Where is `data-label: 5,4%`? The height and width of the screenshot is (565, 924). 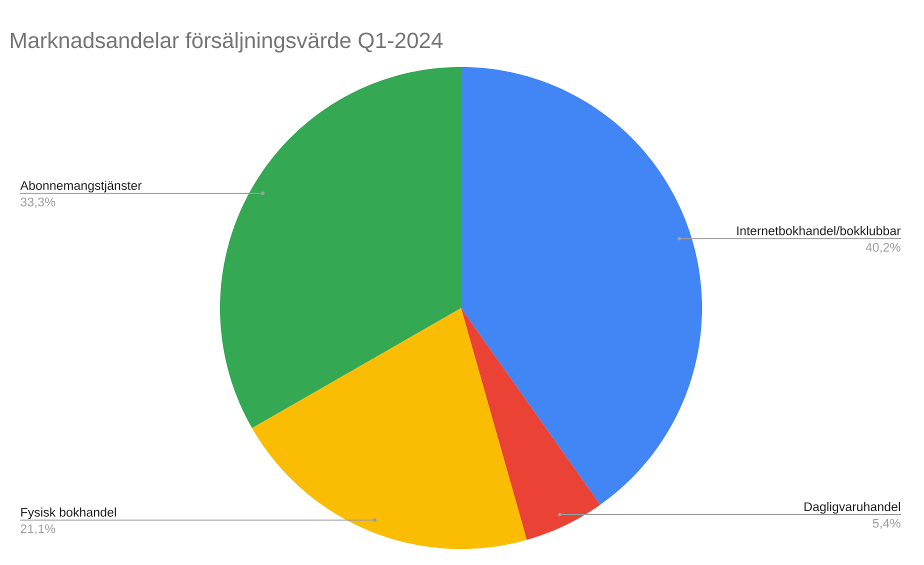 data-label: 5,4% is located at coordinates (886, 524).